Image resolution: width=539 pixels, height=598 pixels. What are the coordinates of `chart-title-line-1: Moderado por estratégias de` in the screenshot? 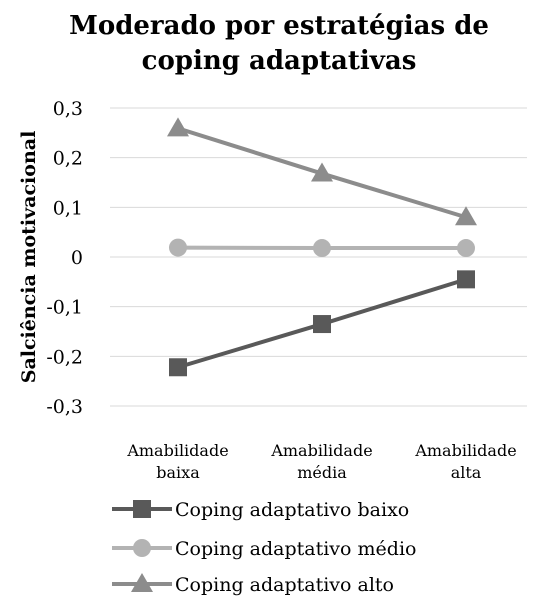 It's located at (279, 26).